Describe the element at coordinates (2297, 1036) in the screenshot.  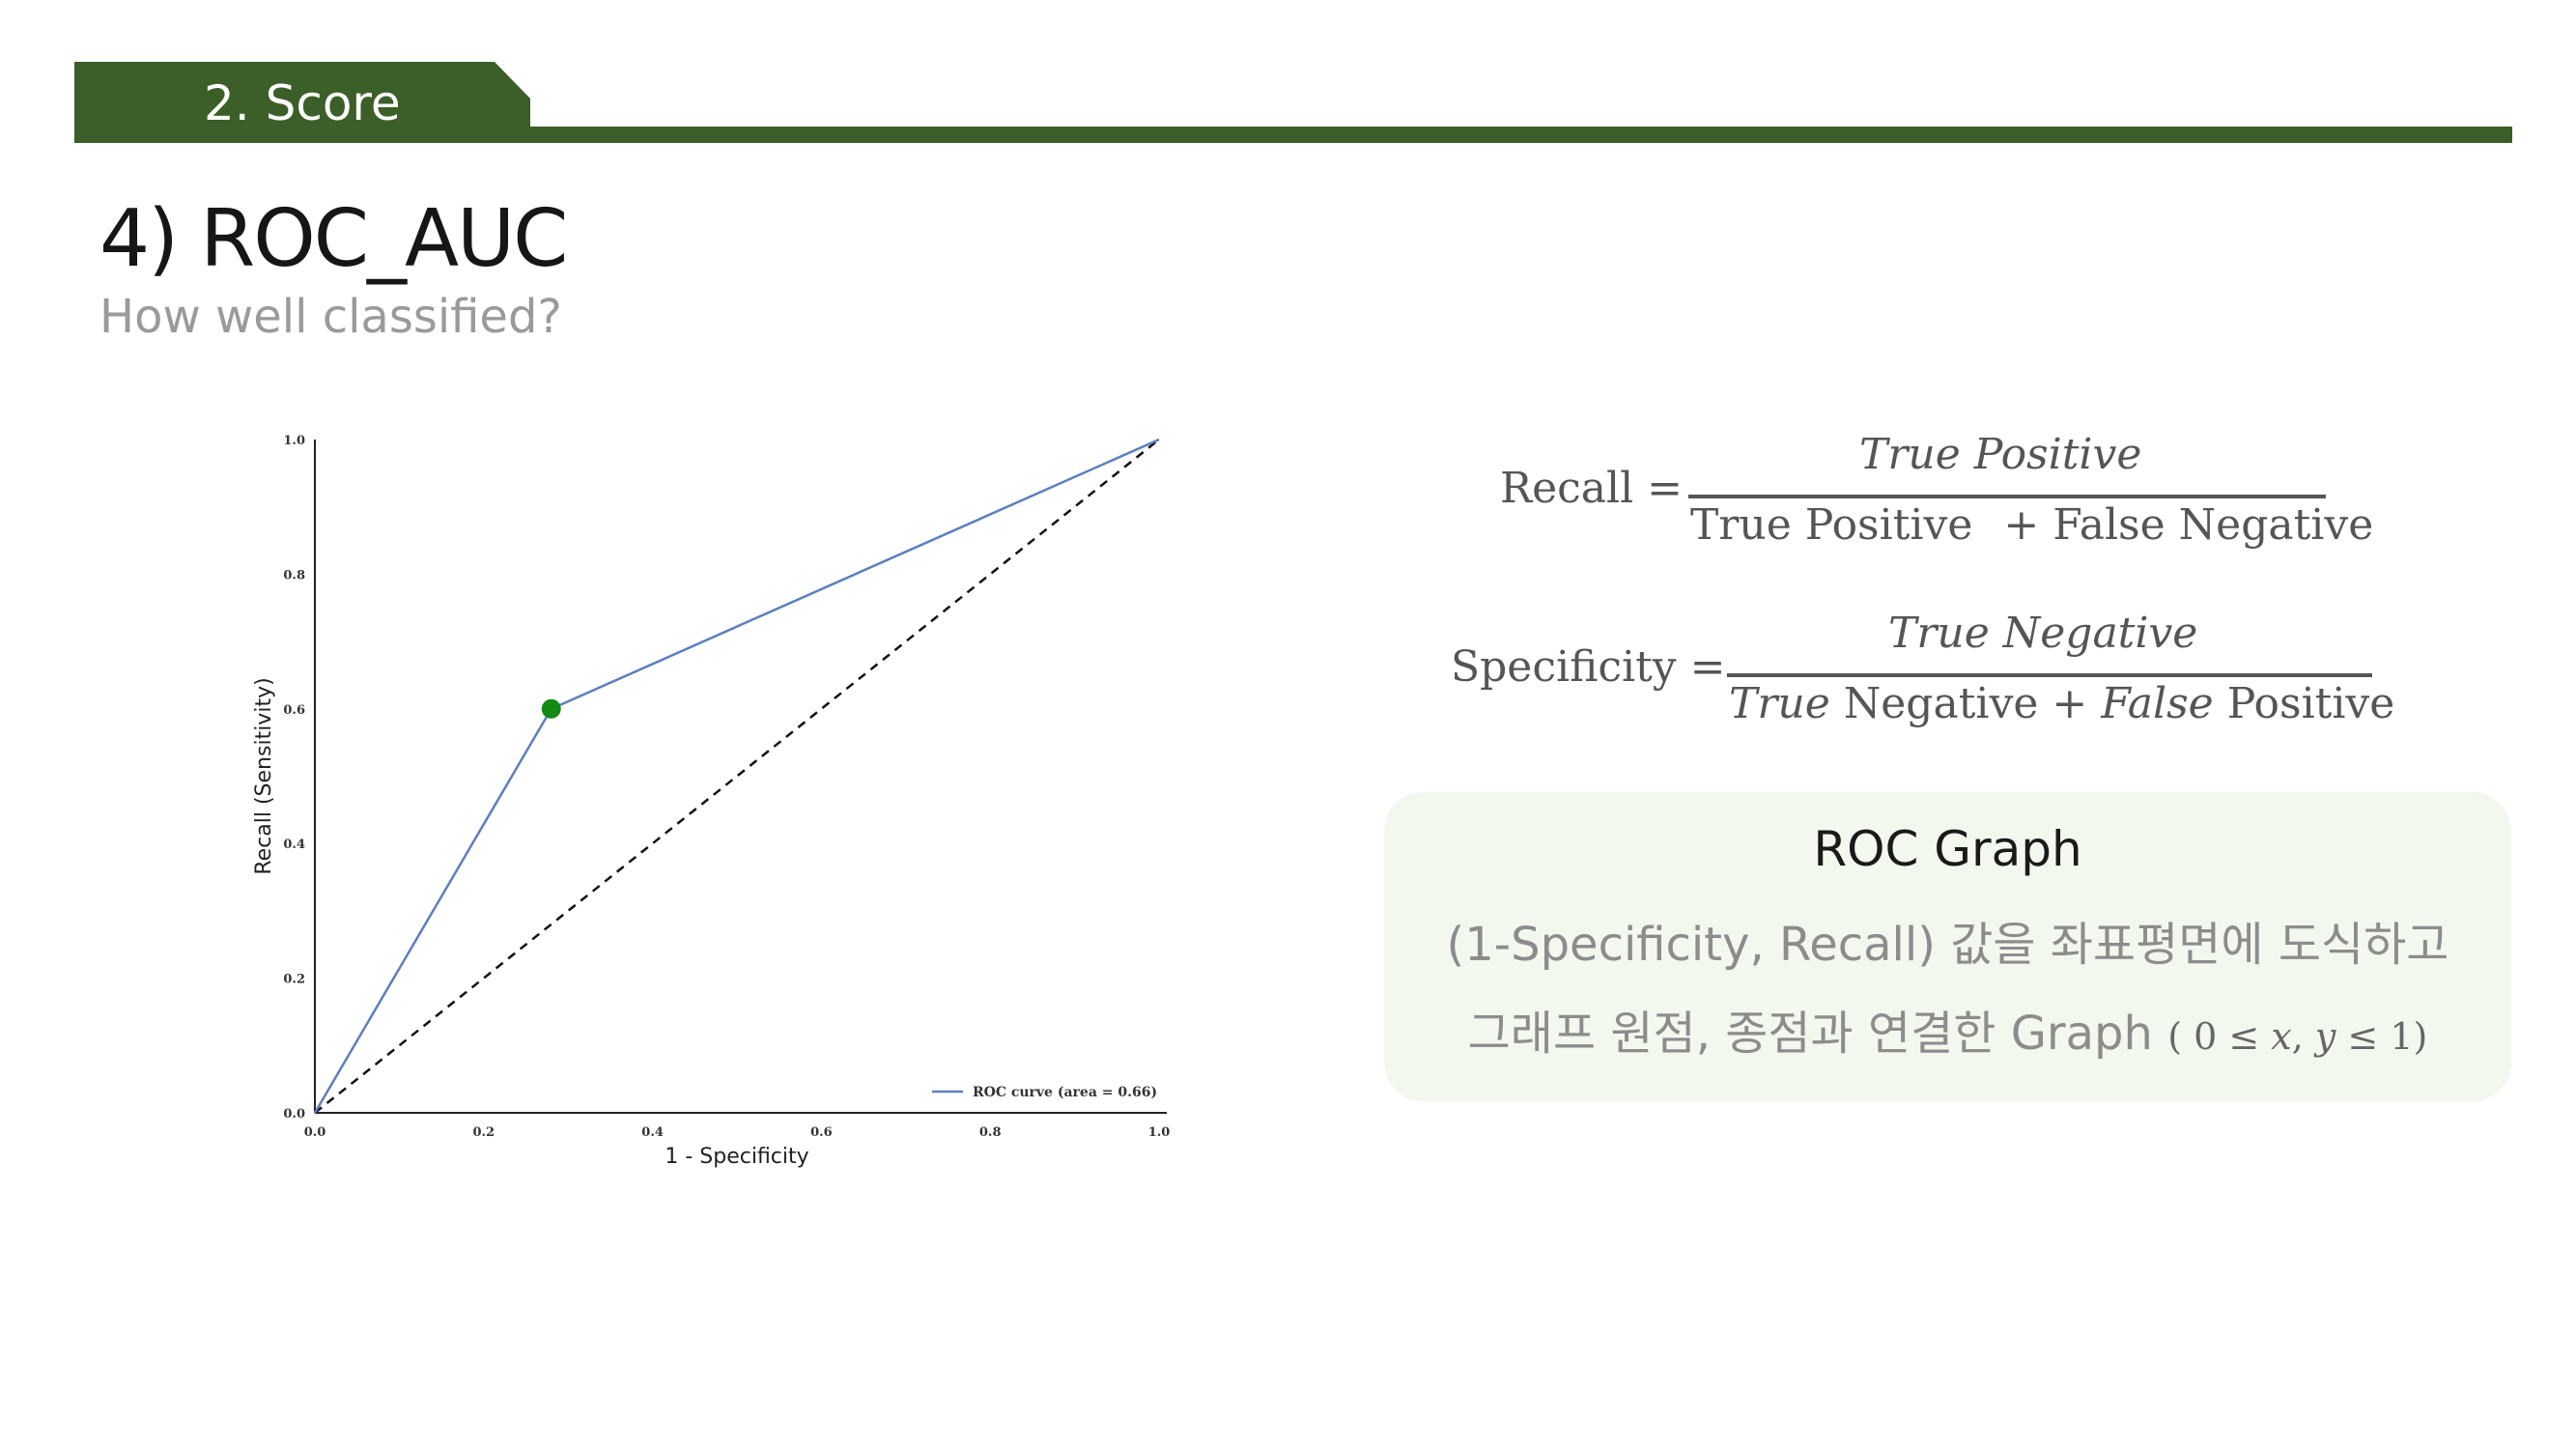
I see `roc-note-range: ( 0 ≤ 𝑥, 𝑦 ≤ 1)` at that location.